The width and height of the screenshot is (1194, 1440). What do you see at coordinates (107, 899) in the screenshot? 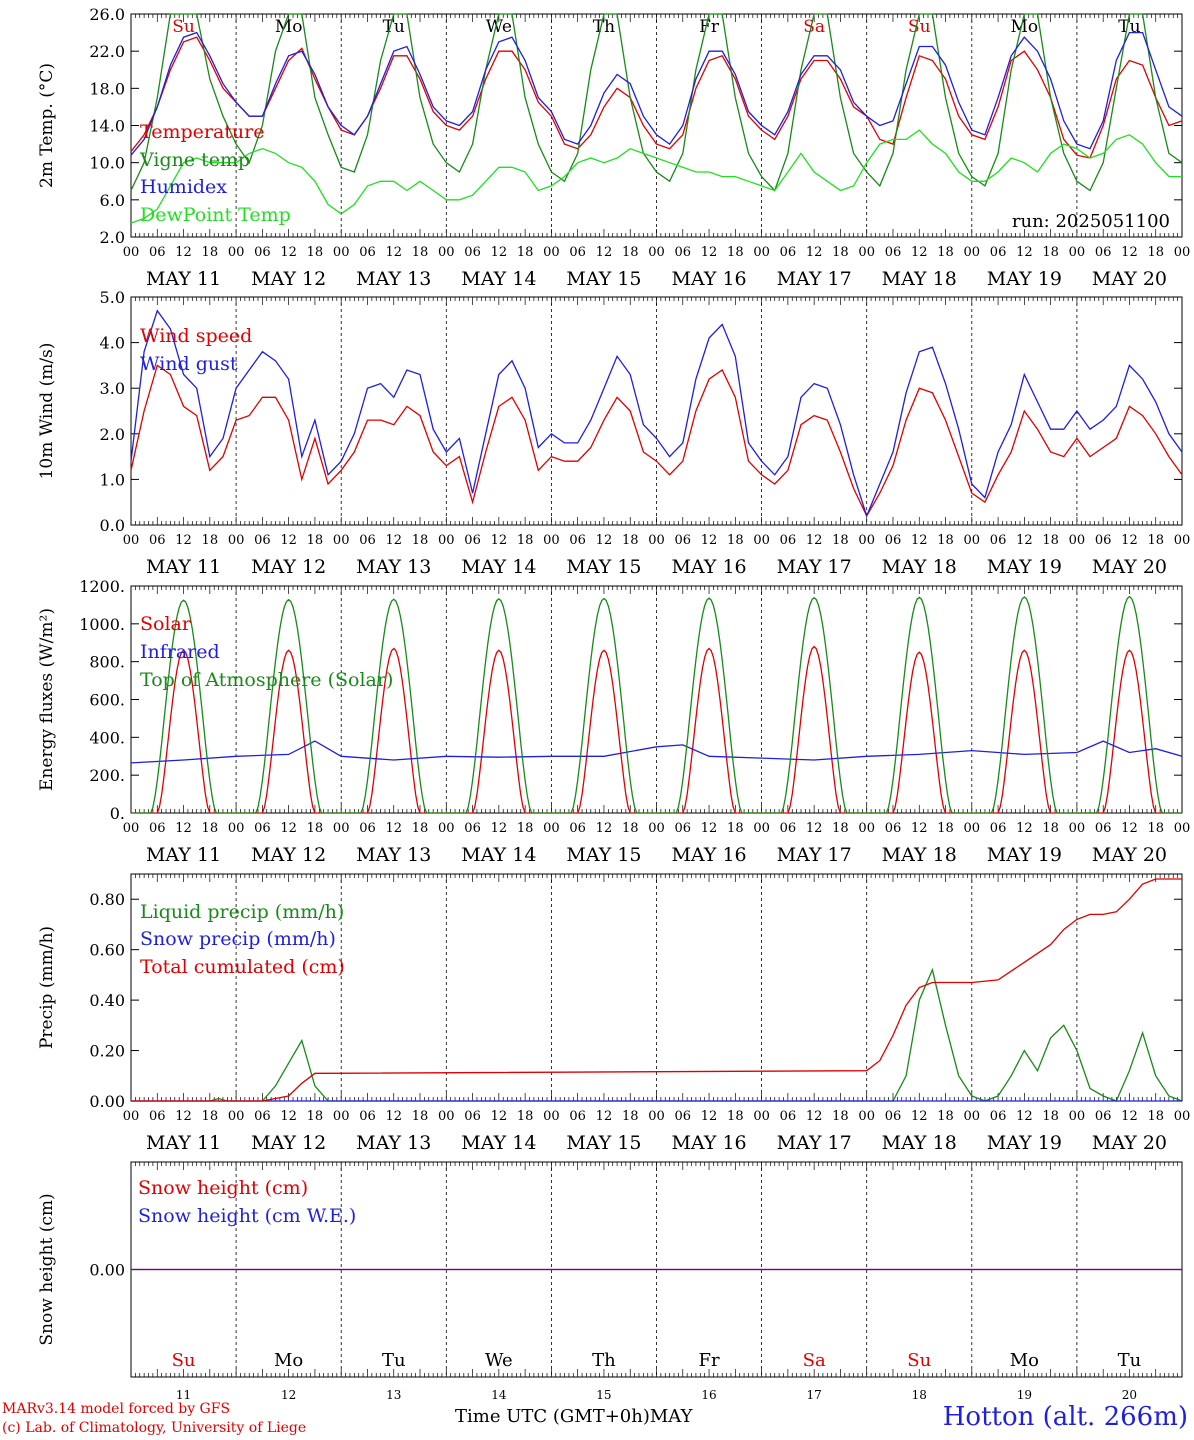
I see `y-tick-label: 0.80` at bounding box center [107, 899].